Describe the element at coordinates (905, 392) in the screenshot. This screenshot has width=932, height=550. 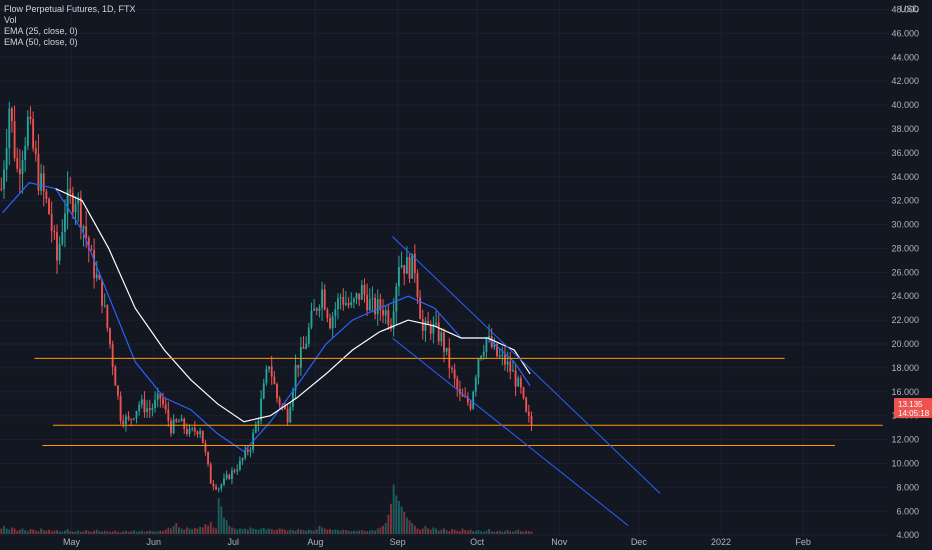
I see `price-tick-label: 16.000` at that location.